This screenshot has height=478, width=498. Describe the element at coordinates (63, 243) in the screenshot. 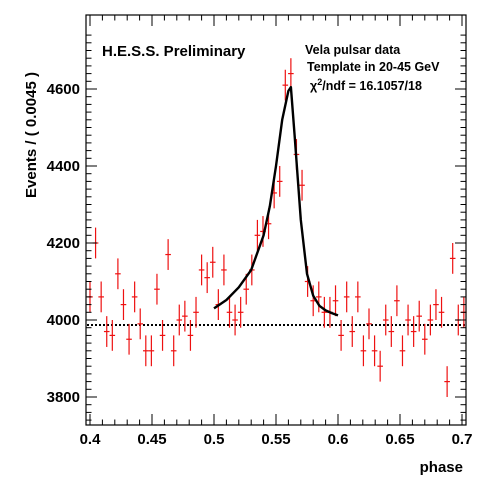

I see `y-tick-label: 4200` at that location.